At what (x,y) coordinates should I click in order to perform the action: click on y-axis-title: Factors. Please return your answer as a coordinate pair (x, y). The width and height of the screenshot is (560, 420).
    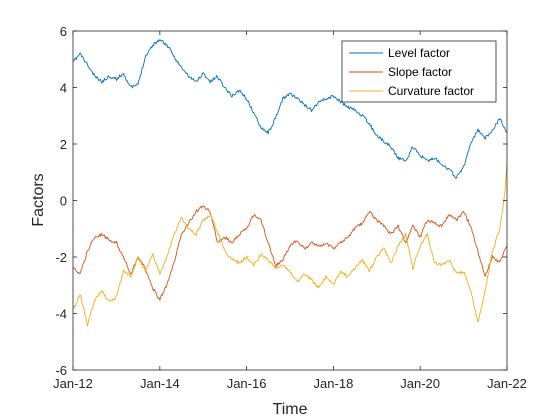
    Looking at the image, I should click on (38, 199).